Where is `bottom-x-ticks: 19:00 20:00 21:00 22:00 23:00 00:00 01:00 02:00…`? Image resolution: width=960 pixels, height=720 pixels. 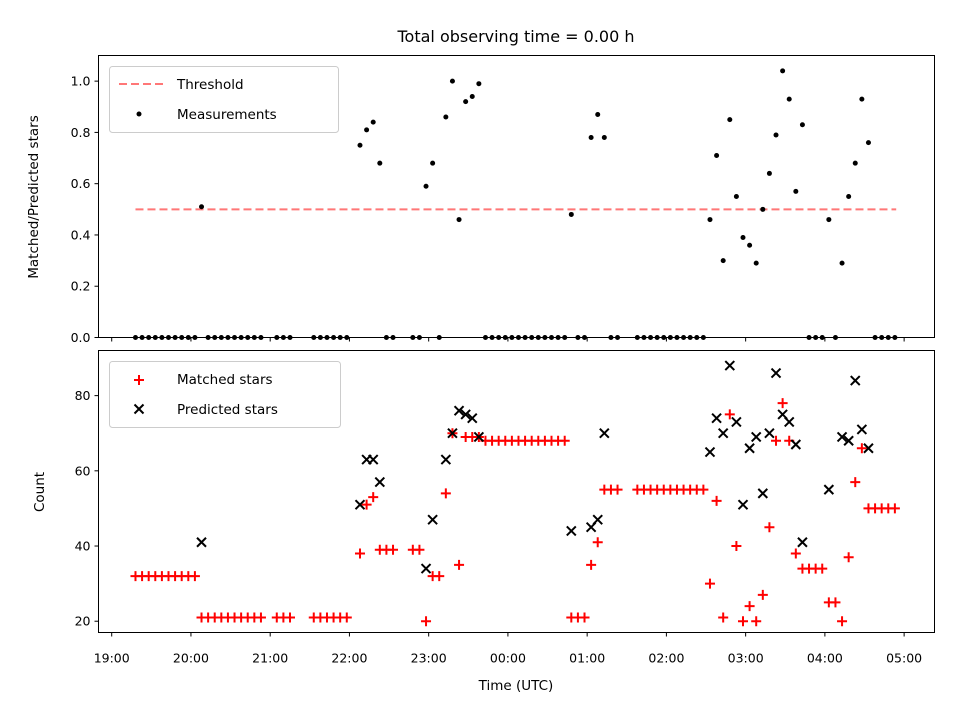 bottom-x-ticks: 19:00 20:00 21:00 22:00 23:00 00:00 01:00 02:00… is located at coordinates (508, 649).